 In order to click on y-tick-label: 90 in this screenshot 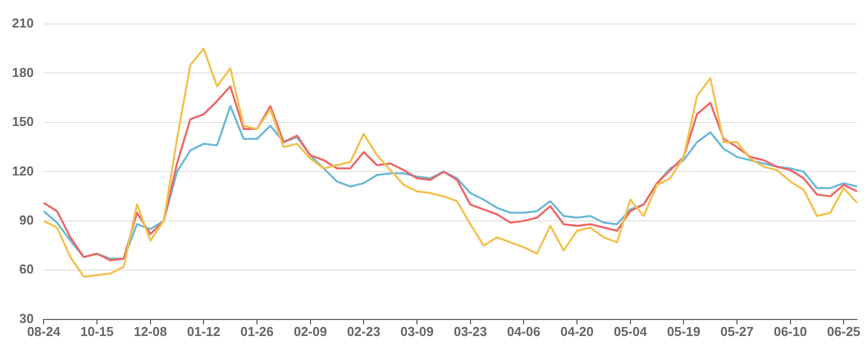, I will do `click(26, 220)`.